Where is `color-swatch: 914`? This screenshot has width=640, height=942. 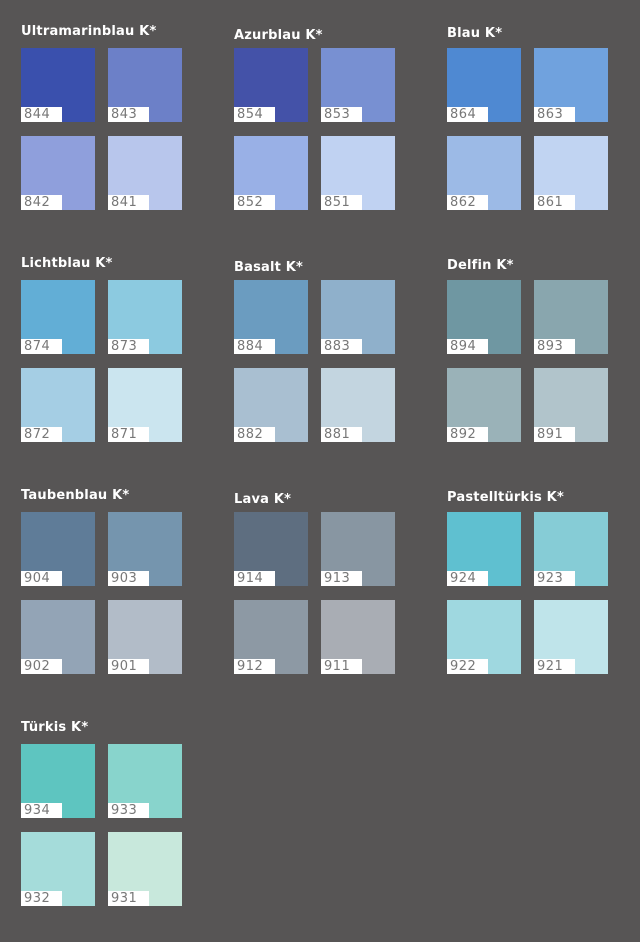
color-swatch: 914 is located at coordinates (271, 549).